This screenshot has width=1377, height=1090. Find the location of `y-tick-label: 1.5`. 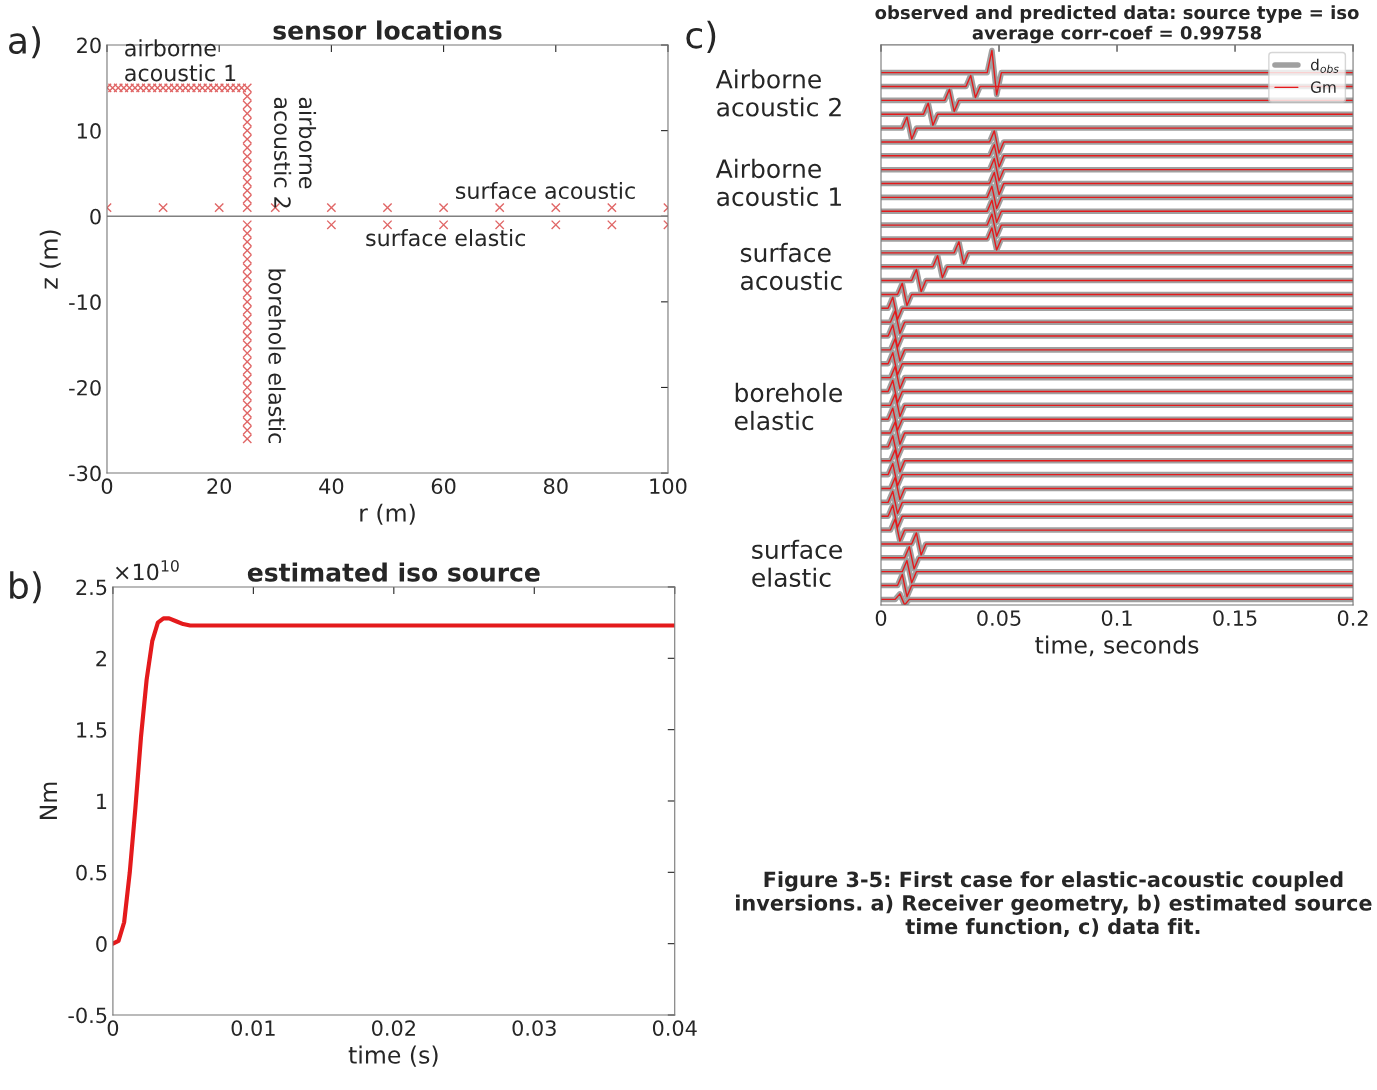

y-tick-label: 1.5 is located at coordinates (92, 730).